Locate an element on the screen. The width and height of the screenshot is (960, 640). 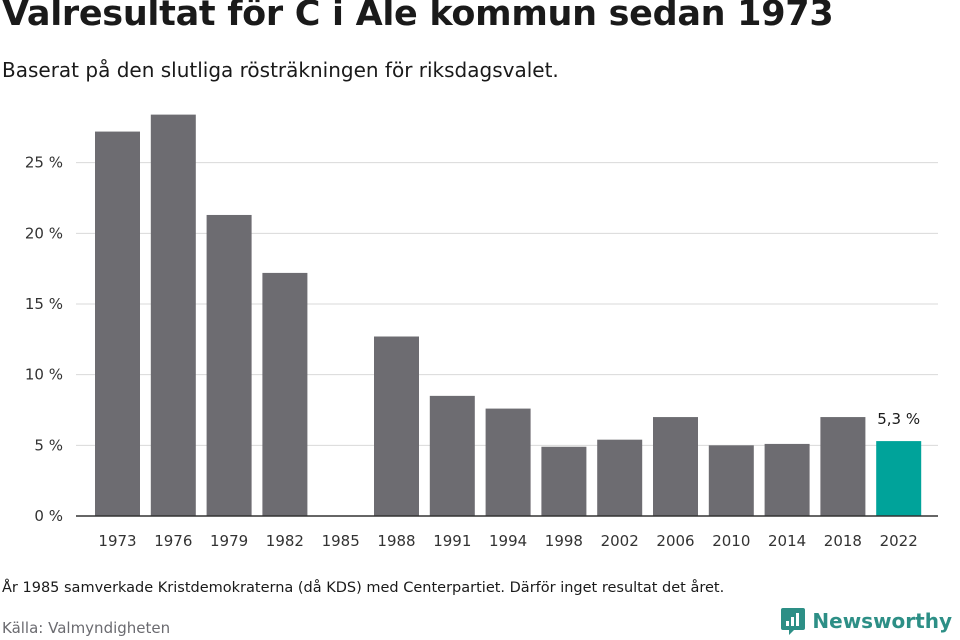
x-tick-label: 1982 is located at coordinates (285, 541).